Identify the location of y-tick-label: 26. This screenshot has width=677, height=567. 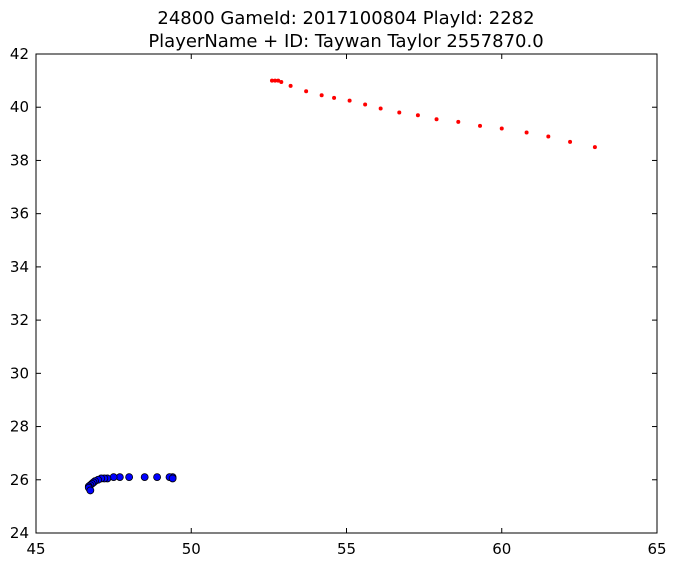
(19, 480).